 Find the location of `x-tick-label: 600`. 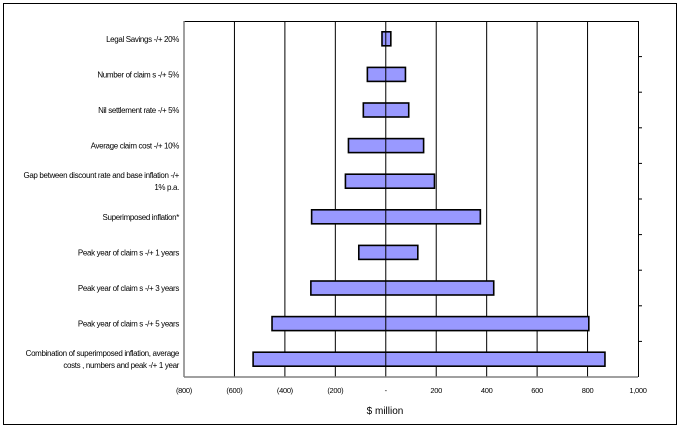

x-tick-label: 600 is located at coordinates (537, 390).